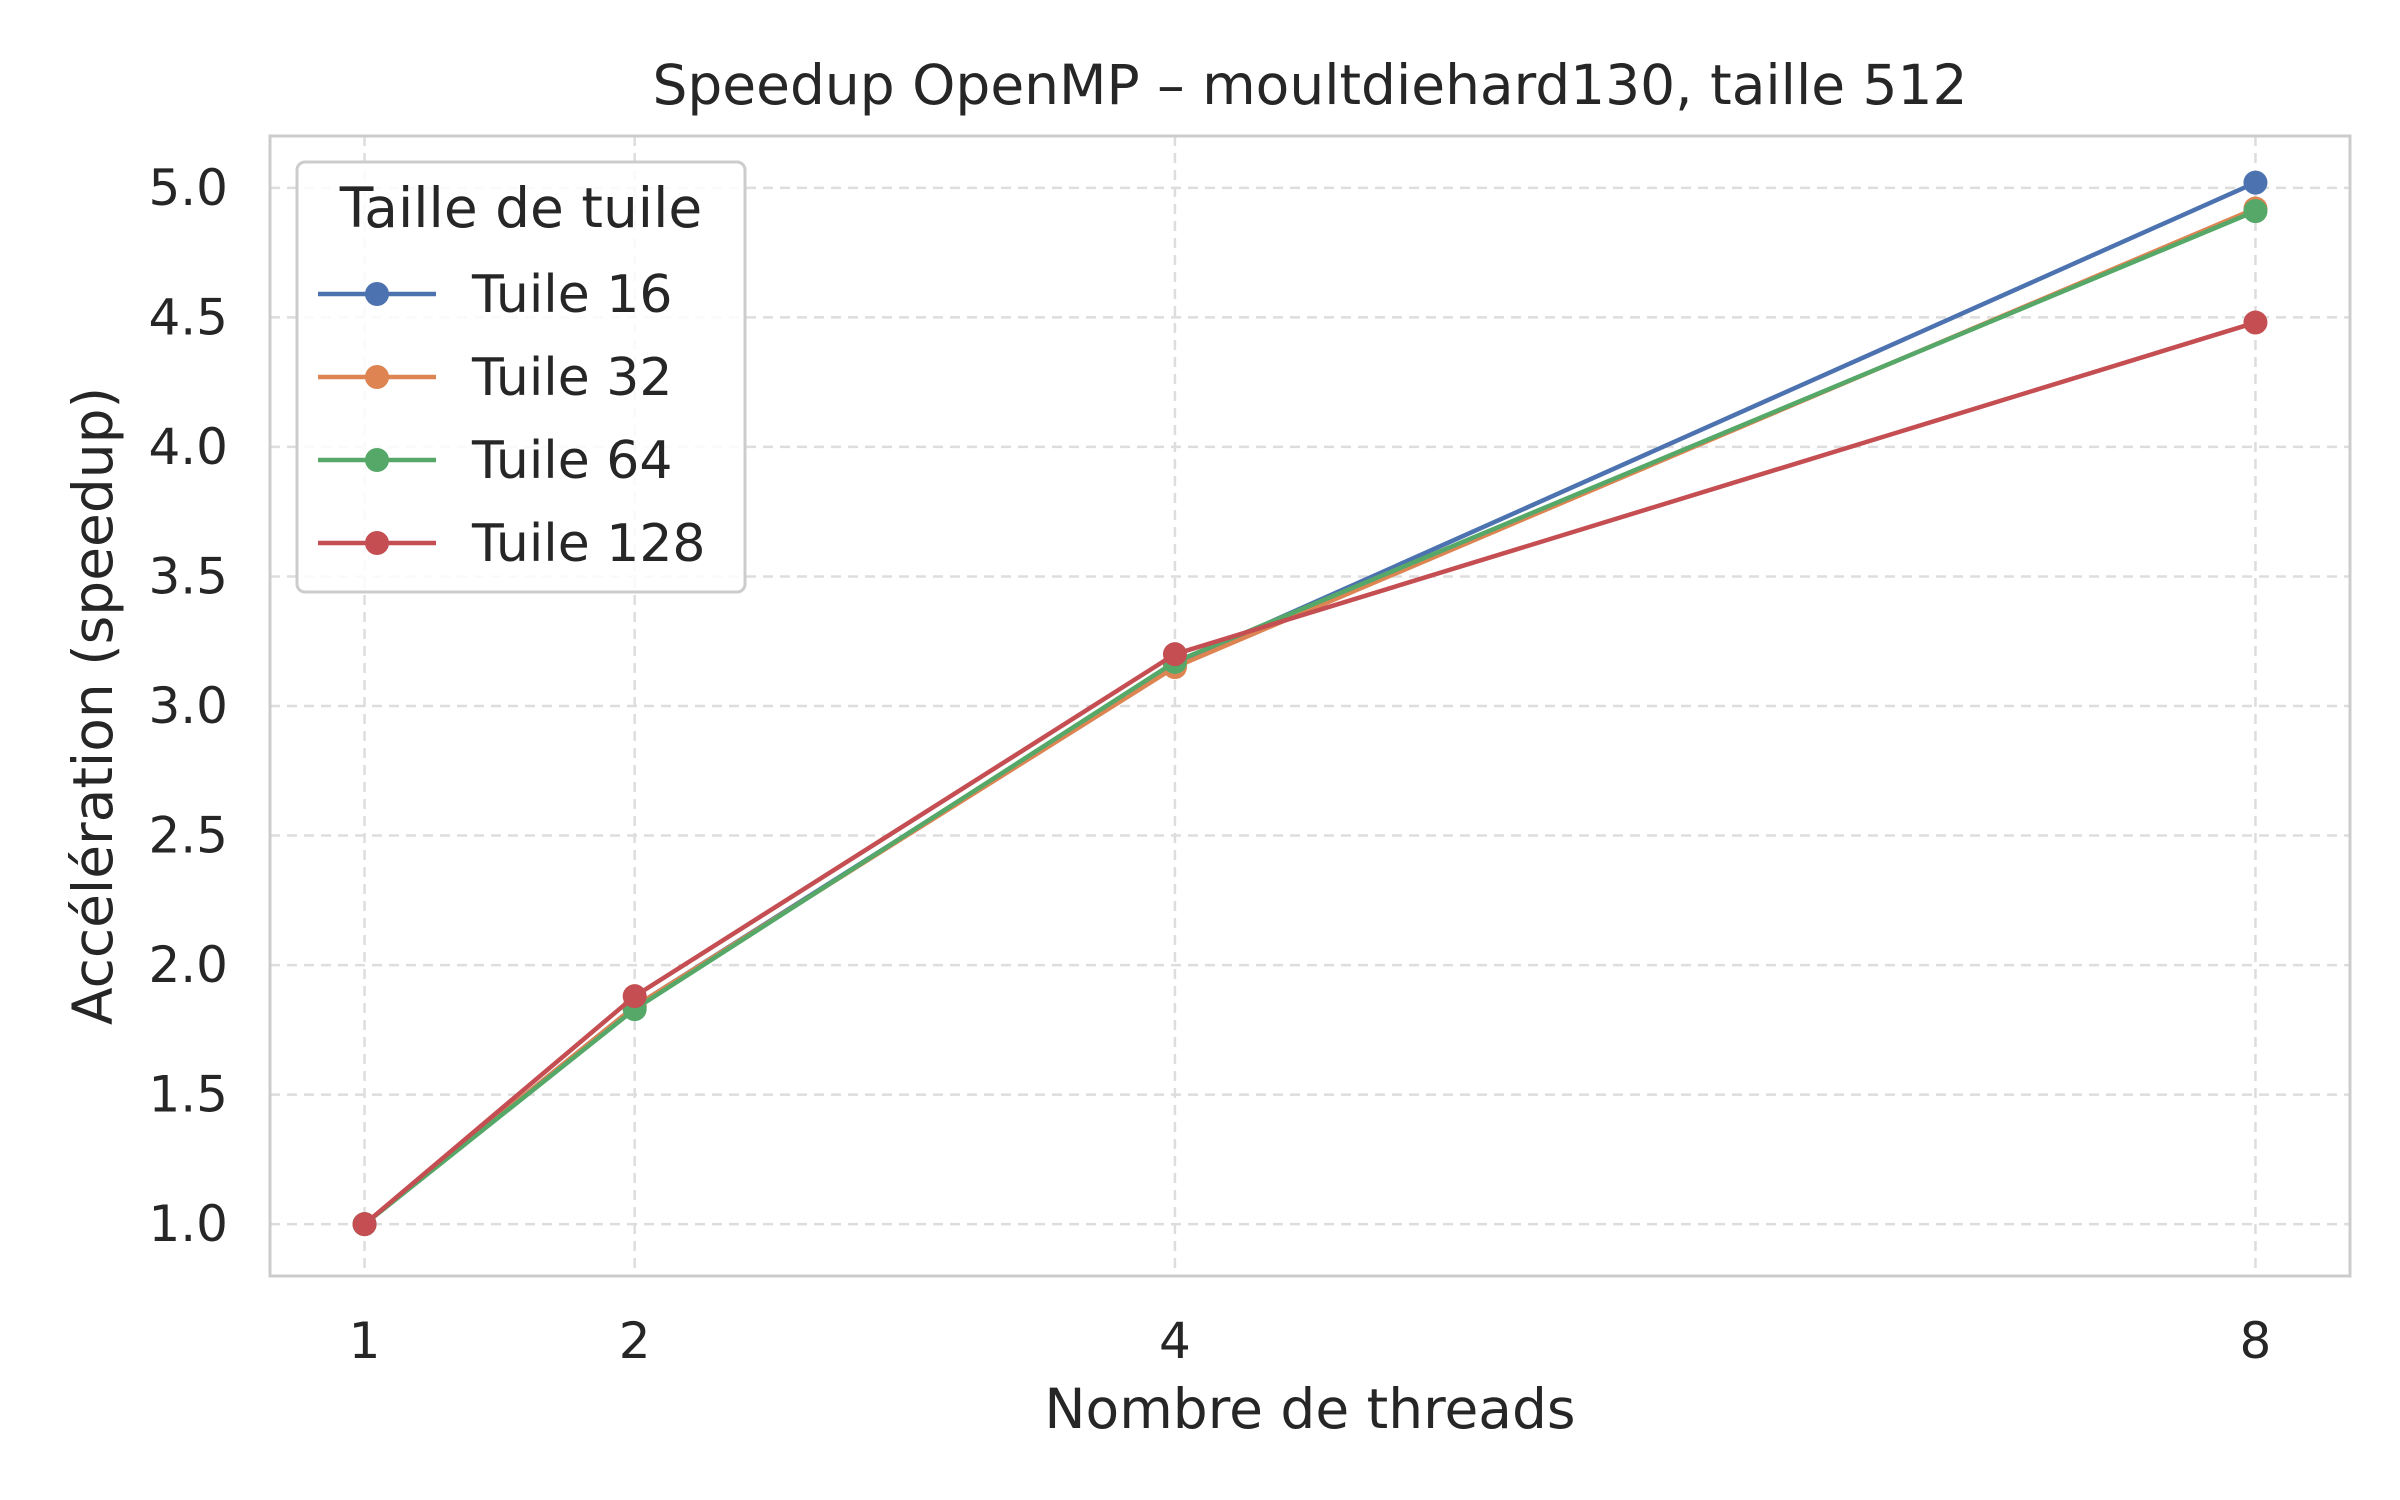 The width and height of the screenshot is (2400, 1500). I want to click on legend-item: Tuile 32, so click(495, 378).